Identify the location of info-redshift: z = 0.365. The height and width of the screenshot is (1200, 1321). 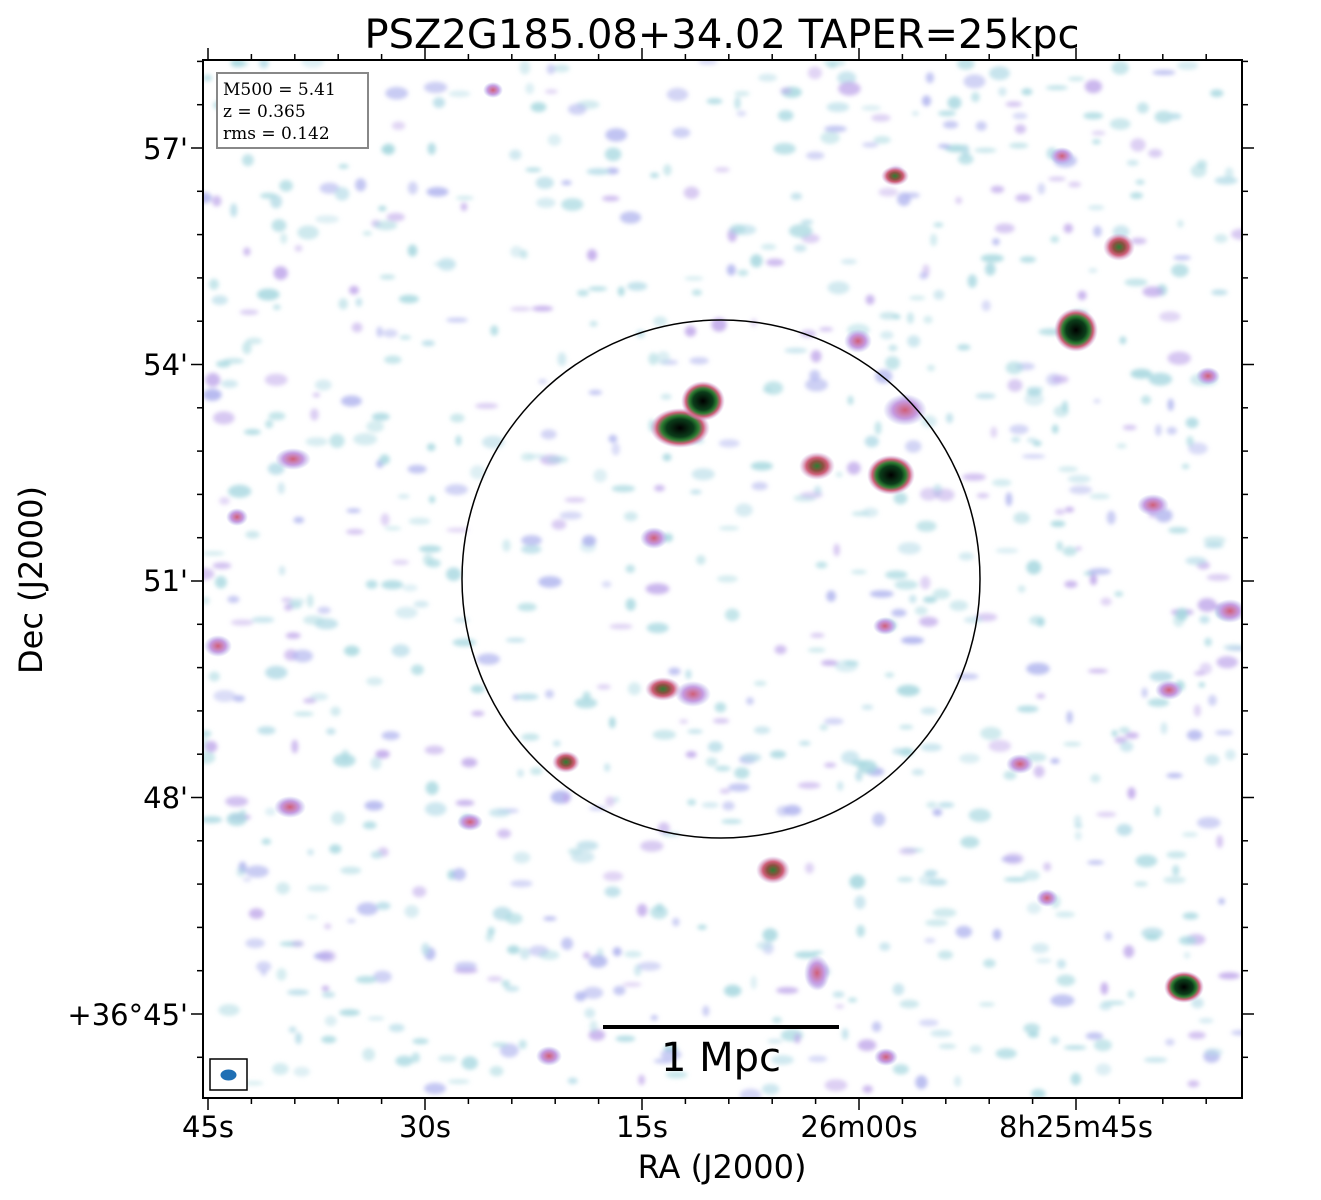
(264, 112).